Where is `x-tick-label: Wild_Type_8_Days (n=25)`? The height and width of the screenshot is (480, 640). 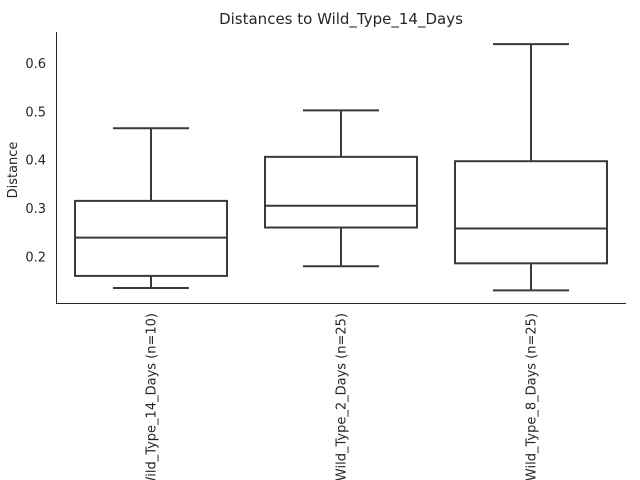 x-tick-label: Wild_Type_8_Days (n=25) is located at coordinates (532, 396).